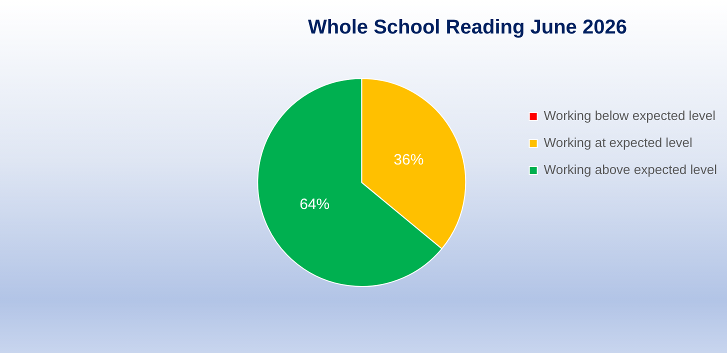 Image resolution: width=727 pixels, height=353 pixels. I want to click on data-label: 36%, so click(409, 160).